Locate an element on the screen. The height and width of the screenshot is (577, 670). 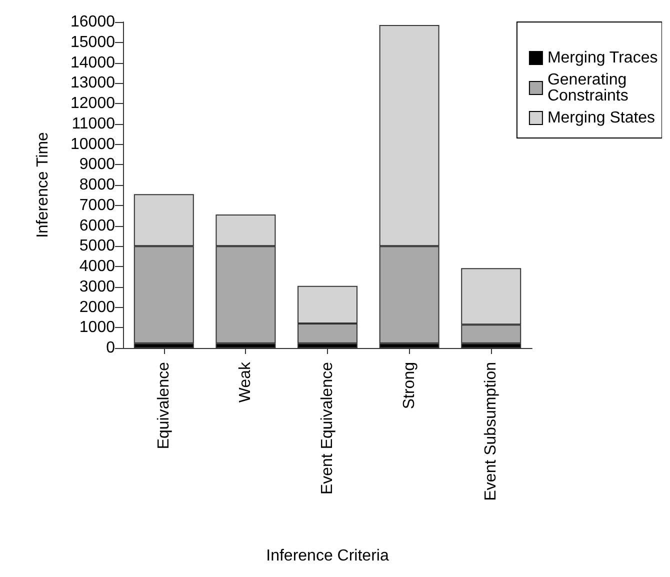
y-axis-title: Inference Time is located at coordinates (43, 185).